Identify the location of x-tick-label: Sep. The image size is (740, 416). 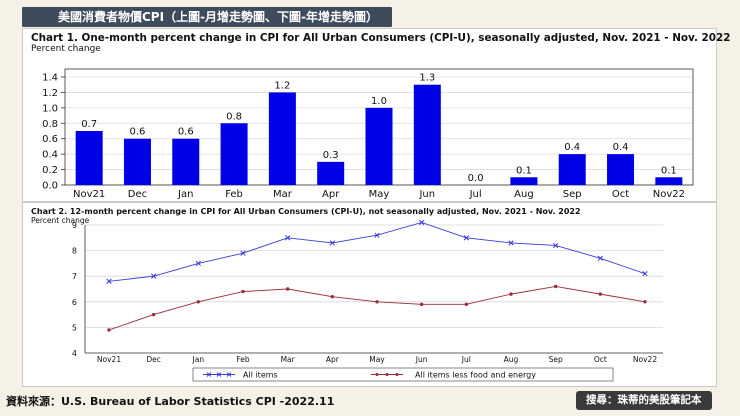
(556, 359).